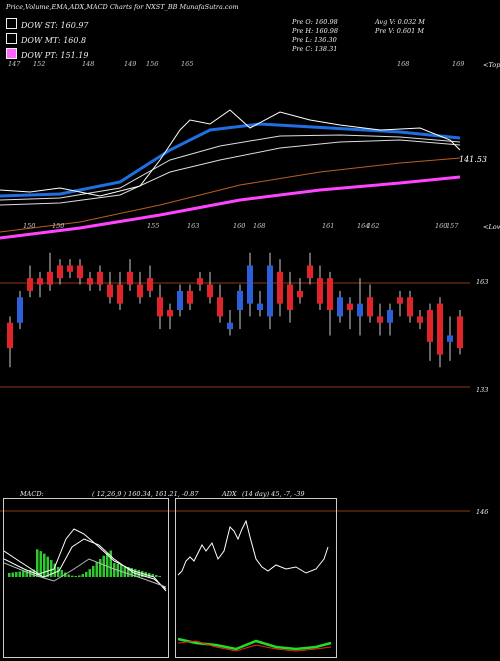 The image size is (500, 661). Describe the element at coordinates (491, 227) in the screenshot. I see `lowx-marker: <Lowx` at that location.